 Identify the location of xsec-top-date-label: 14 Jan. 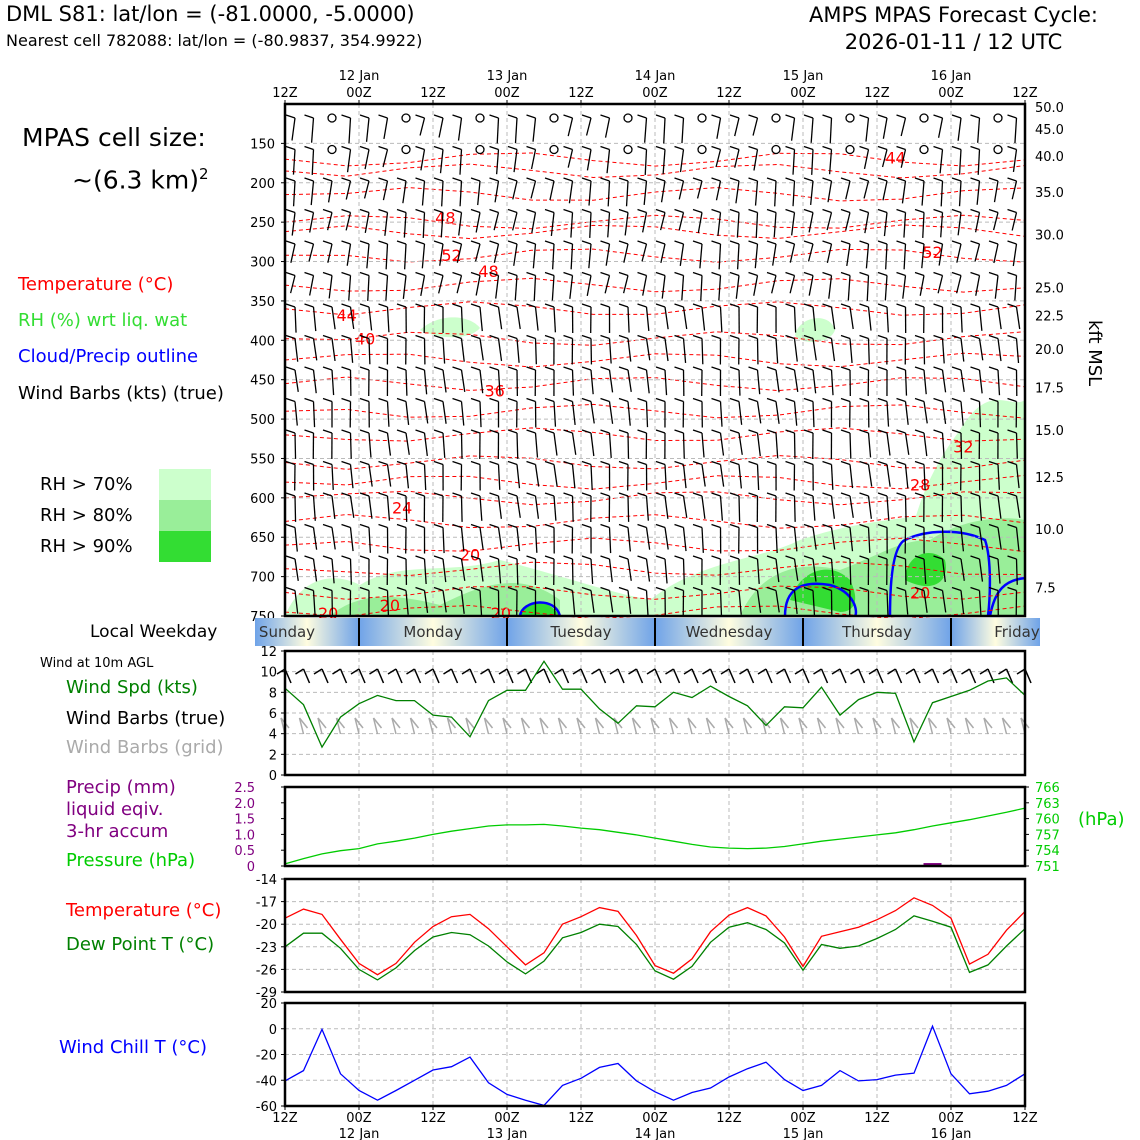
(655, 76).